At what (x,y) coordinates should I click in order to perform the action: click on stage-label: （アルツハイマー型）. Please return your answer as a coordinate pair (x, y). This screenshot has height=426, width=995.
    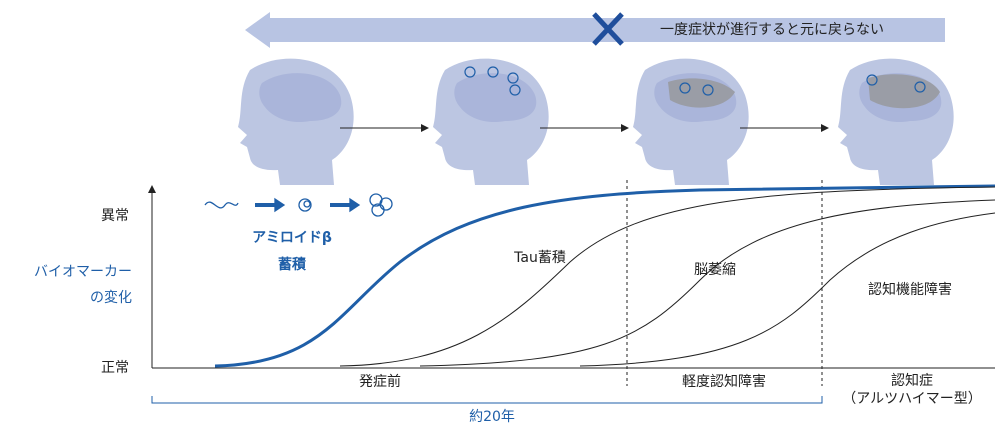
    Looking at the image, I should click on (912, 399).